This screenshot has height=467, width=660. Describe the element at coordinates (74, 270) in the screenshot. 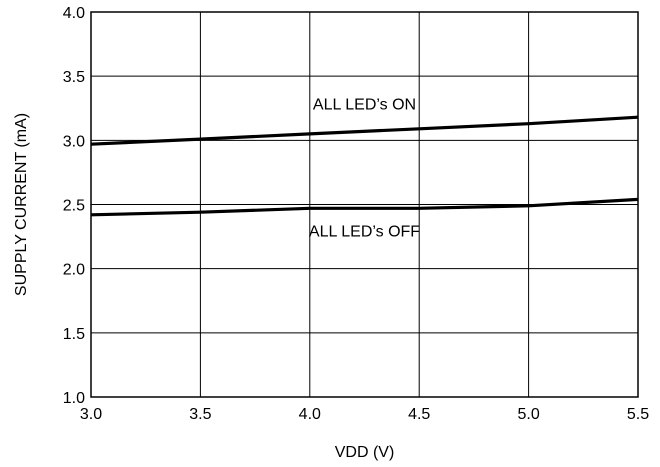

I see `y-tick-label: 2.0` at that location.